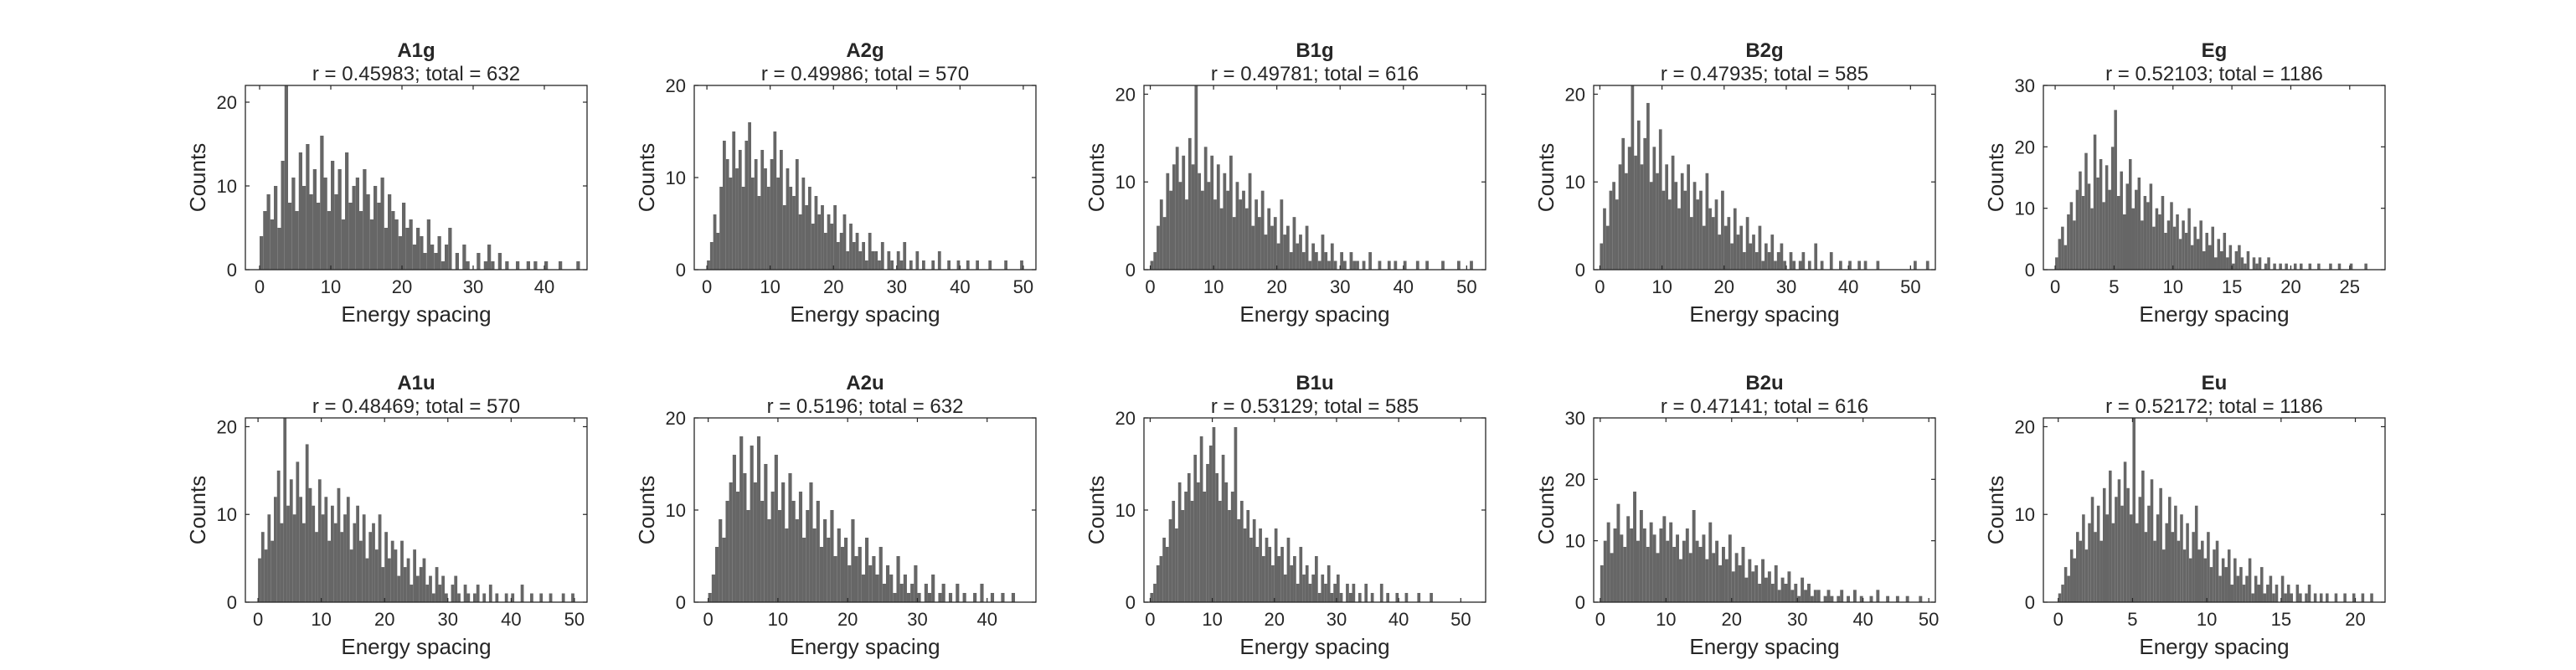  I want to click on y-tick-label: 0, so click(1131, 270).